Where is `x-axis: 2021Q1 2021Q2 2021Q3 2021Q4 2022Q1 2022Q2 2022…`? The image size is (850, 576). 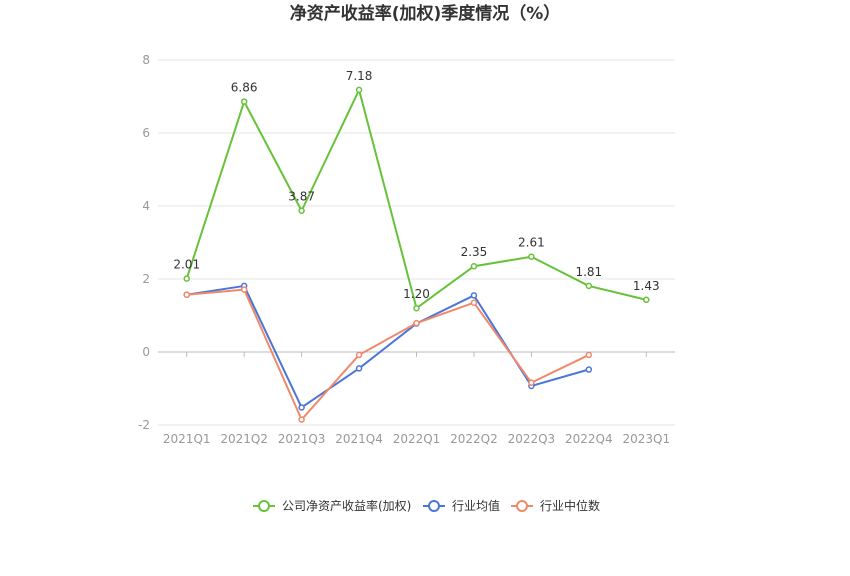 x-axis: 2021Q1 2021Q2 2021Q3 2021Q4 2022Q1 2022Q2 2022… is located at coordinates (416, 399).